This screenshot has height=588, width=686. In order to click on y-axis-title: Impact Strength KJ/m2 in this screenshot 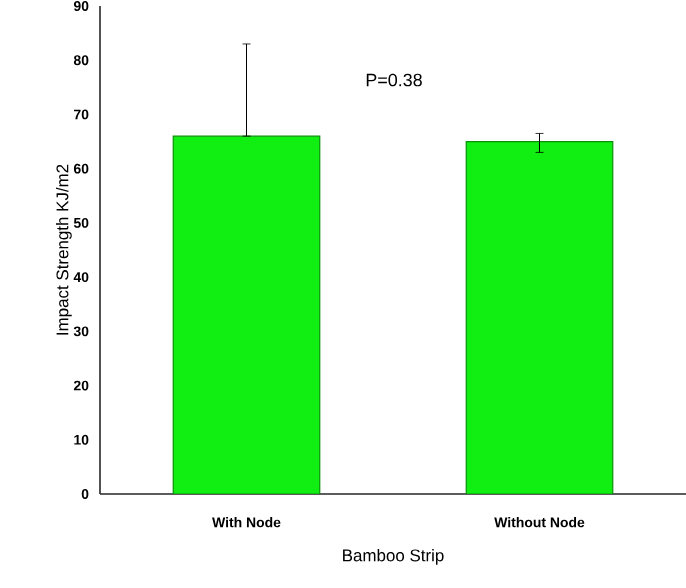, I will do `click(63, 249)`.